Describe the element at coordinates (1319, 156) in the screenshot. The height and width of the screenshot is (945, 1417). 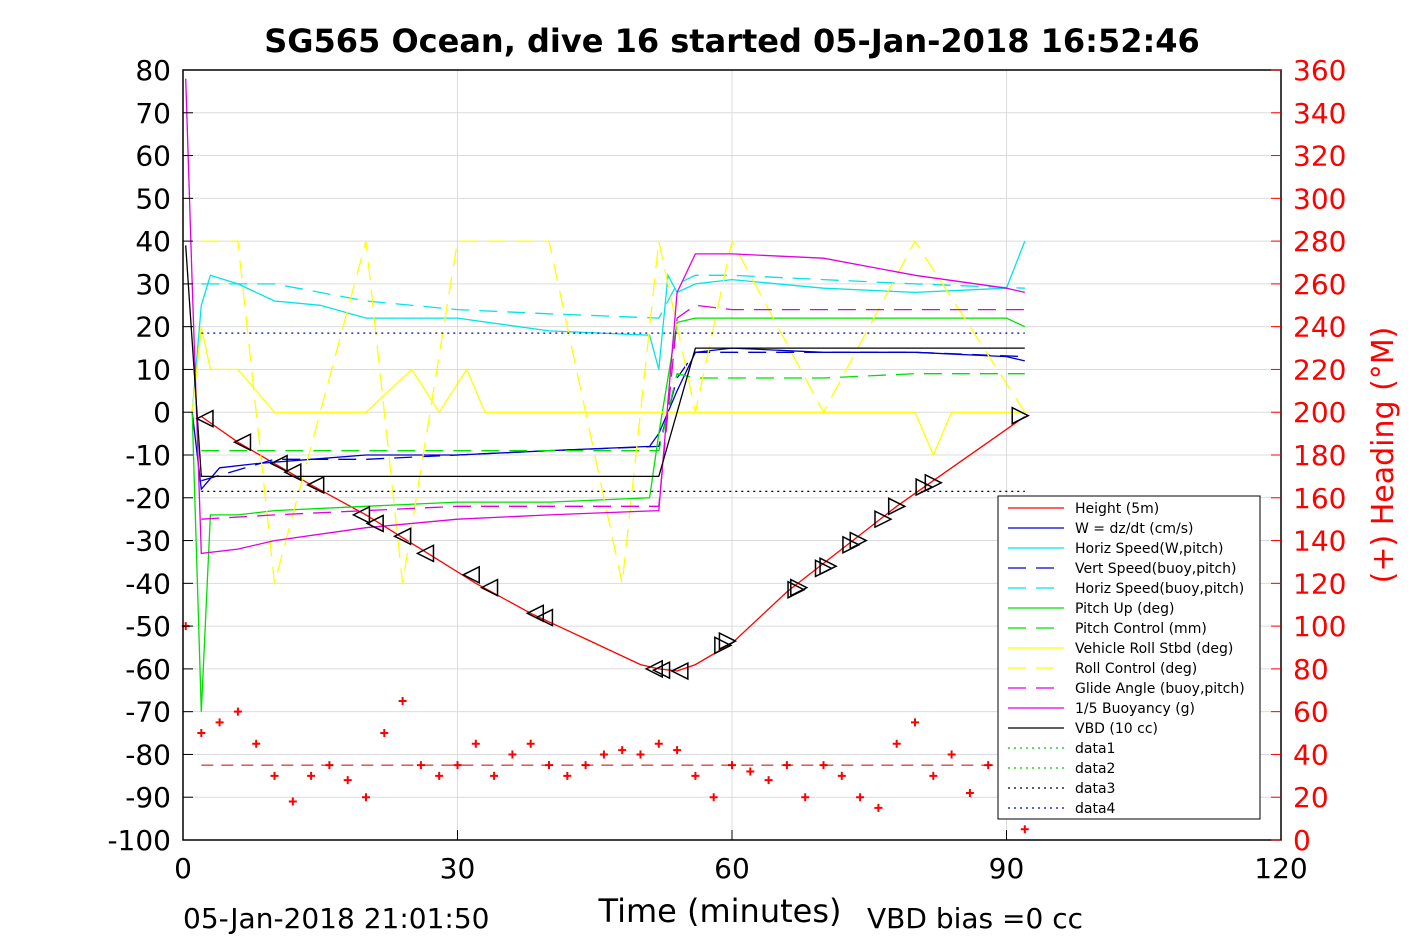
I see `y2-tick-label: 320` at that location.